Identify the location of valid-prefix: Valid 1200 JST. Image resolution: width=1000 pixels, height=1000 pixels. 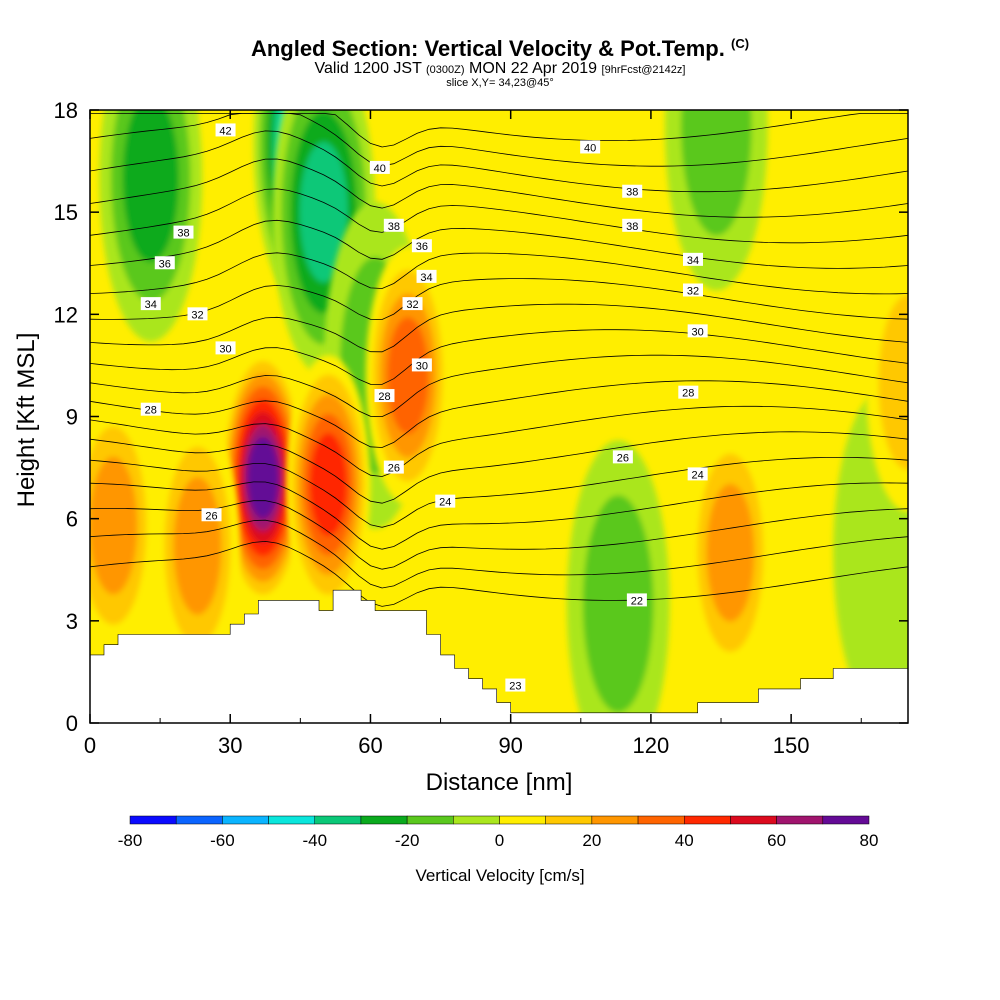
(368, 68).